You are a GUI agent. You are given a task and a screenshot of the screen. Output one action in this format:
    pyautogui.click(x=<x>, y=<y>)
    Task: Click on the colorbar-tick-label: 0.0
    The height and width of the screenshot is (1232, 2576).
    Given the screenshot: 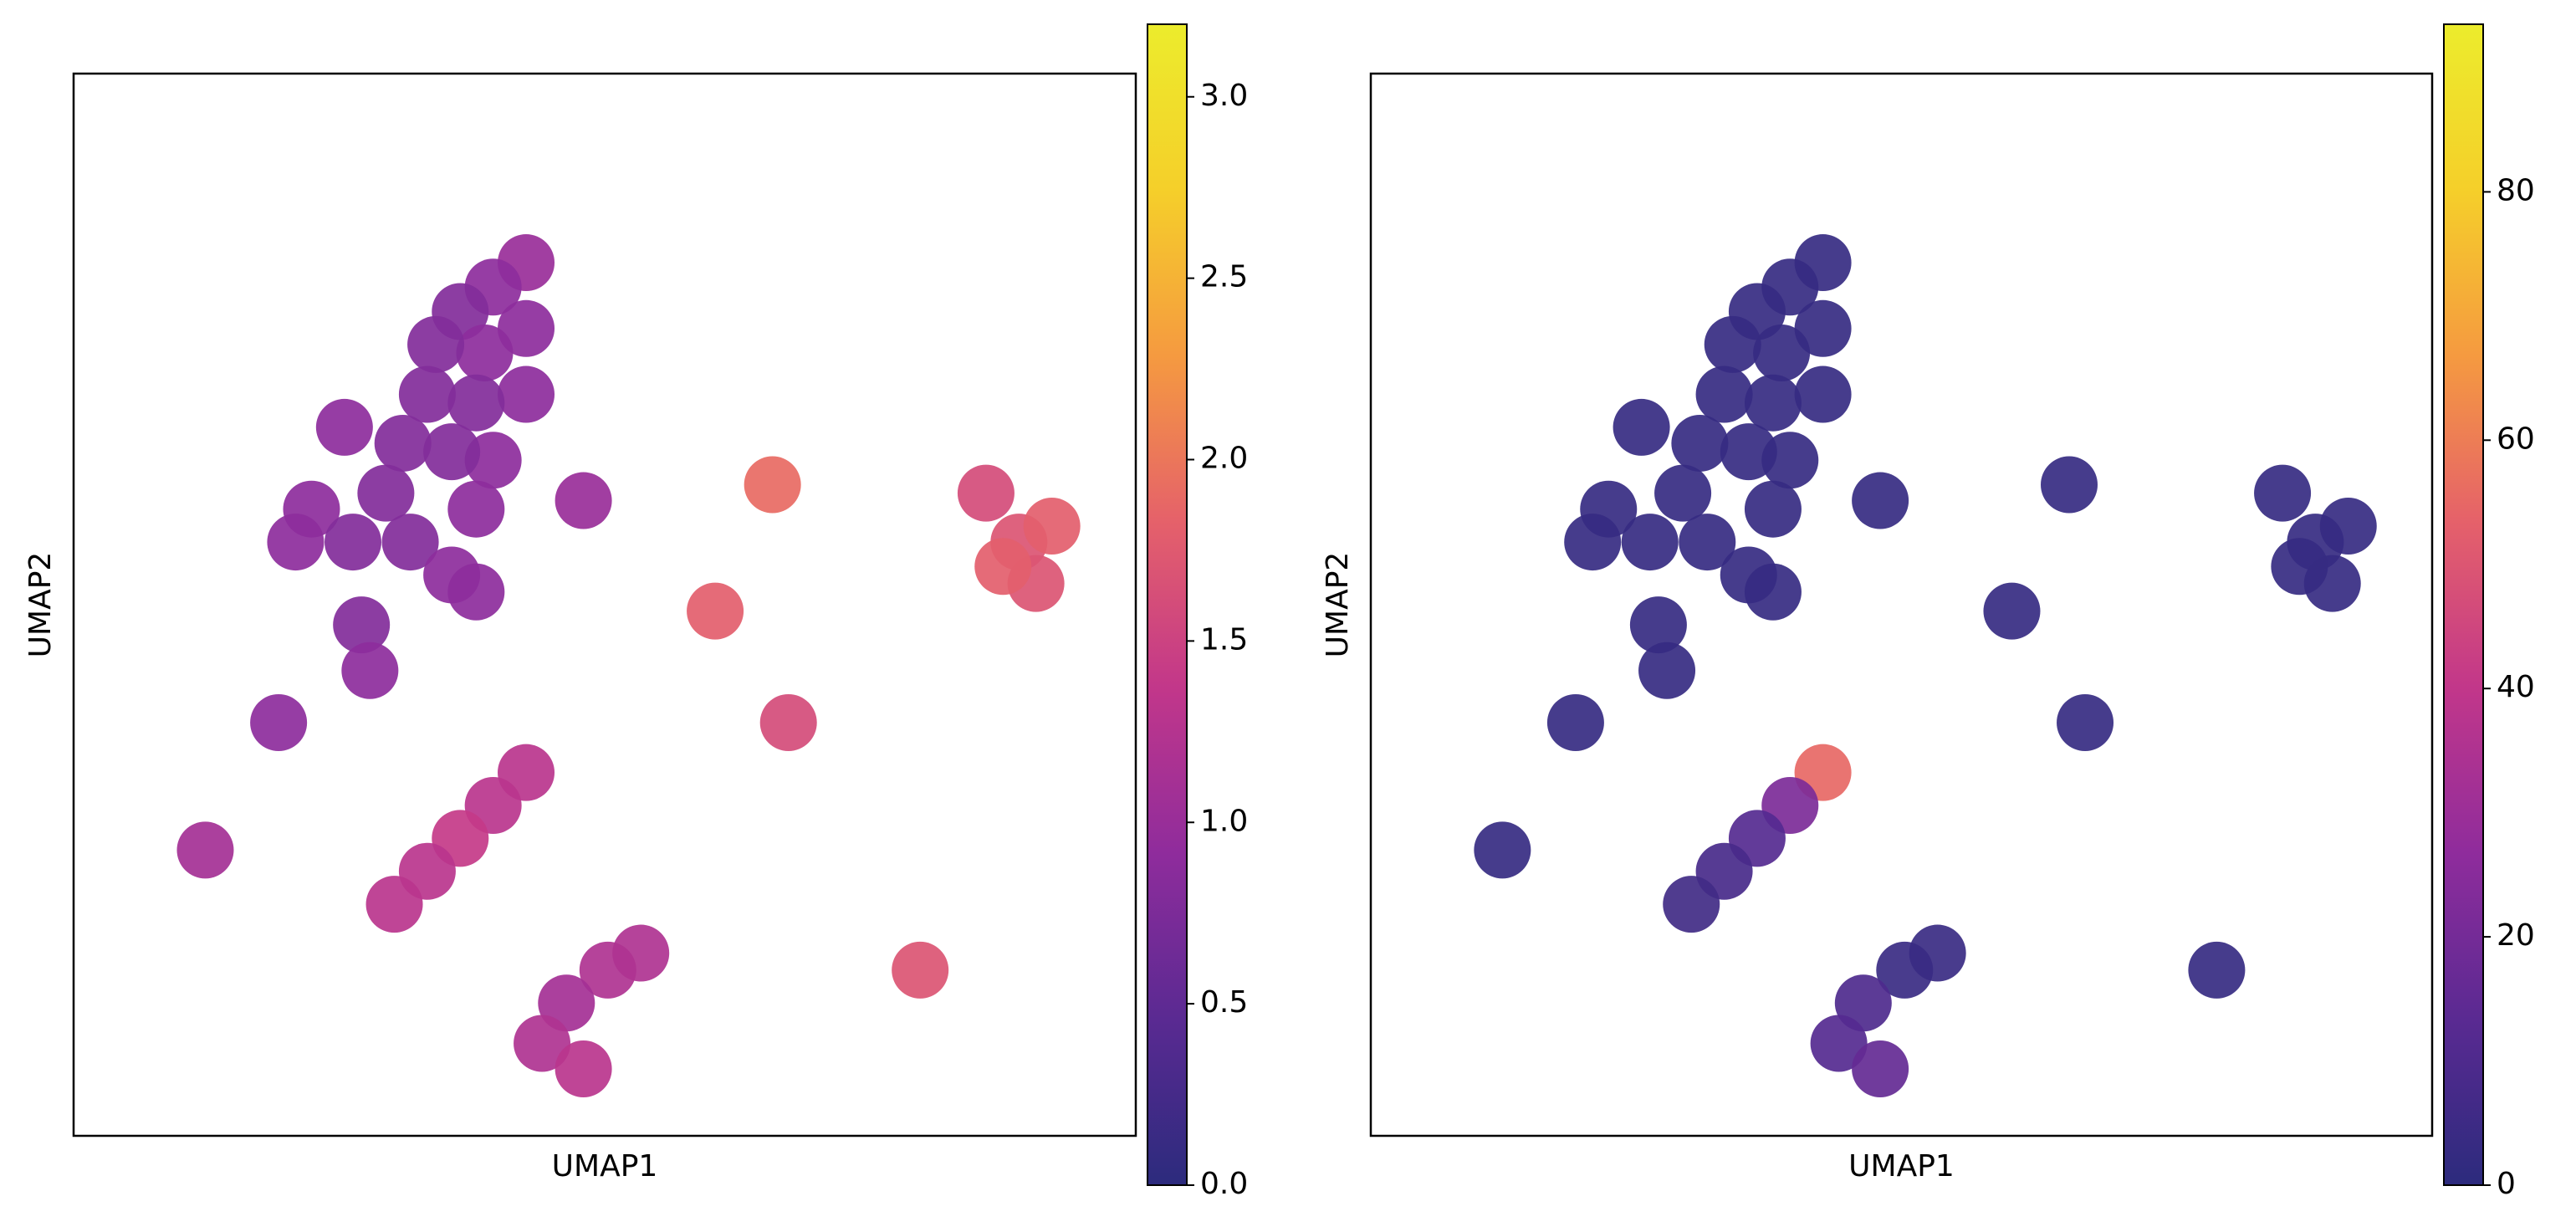 What is the action you would take?
    pyautogui.click(x=1224, y=1184)
    